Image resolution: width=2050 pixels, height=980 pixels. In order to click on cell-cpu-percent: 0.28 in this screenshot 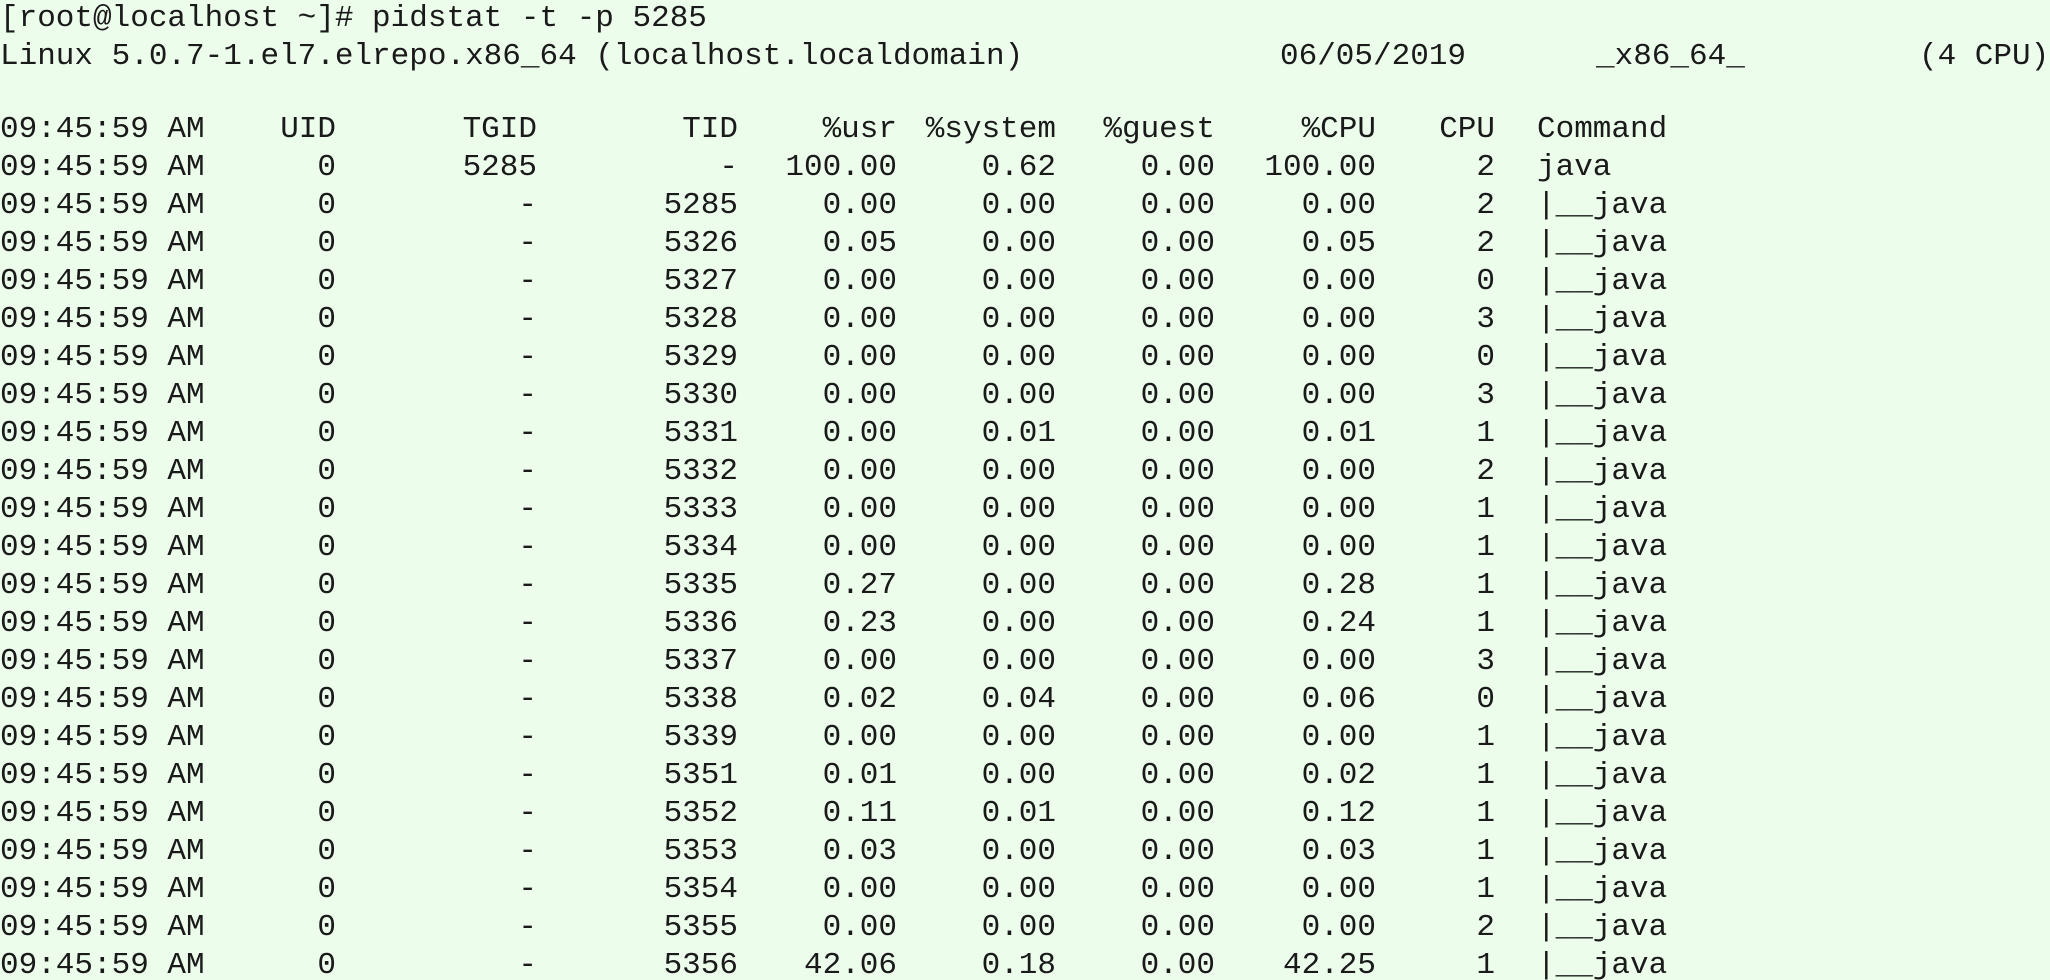, I will do `click(1338, 585)`.